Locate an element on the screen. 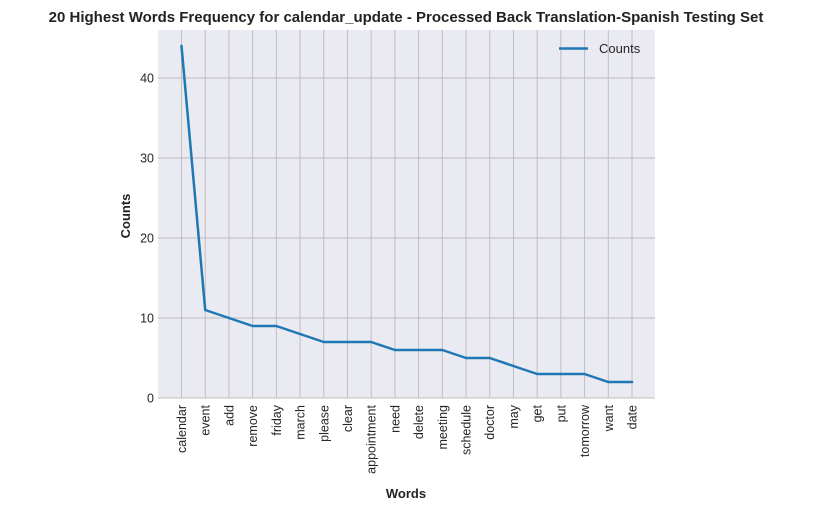 The image size is (813, 510). y-axis-label: Counts is located at coordinates (125, 216).